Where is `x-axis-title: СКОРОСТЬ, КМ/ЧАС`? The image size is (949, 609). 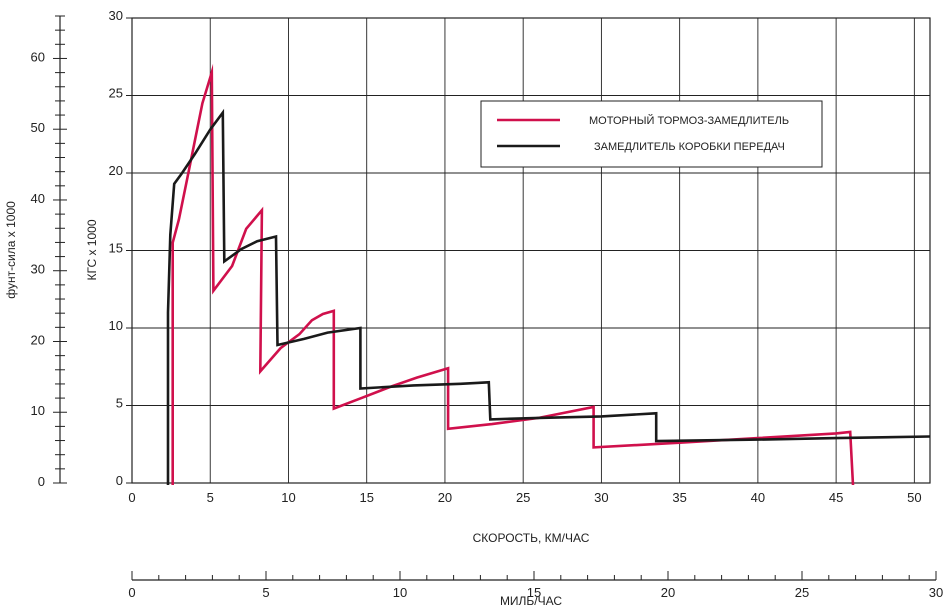 x-axis-title: СКОРОСТЬ, КМ/ЧАС is located at coordinates (531, 538).